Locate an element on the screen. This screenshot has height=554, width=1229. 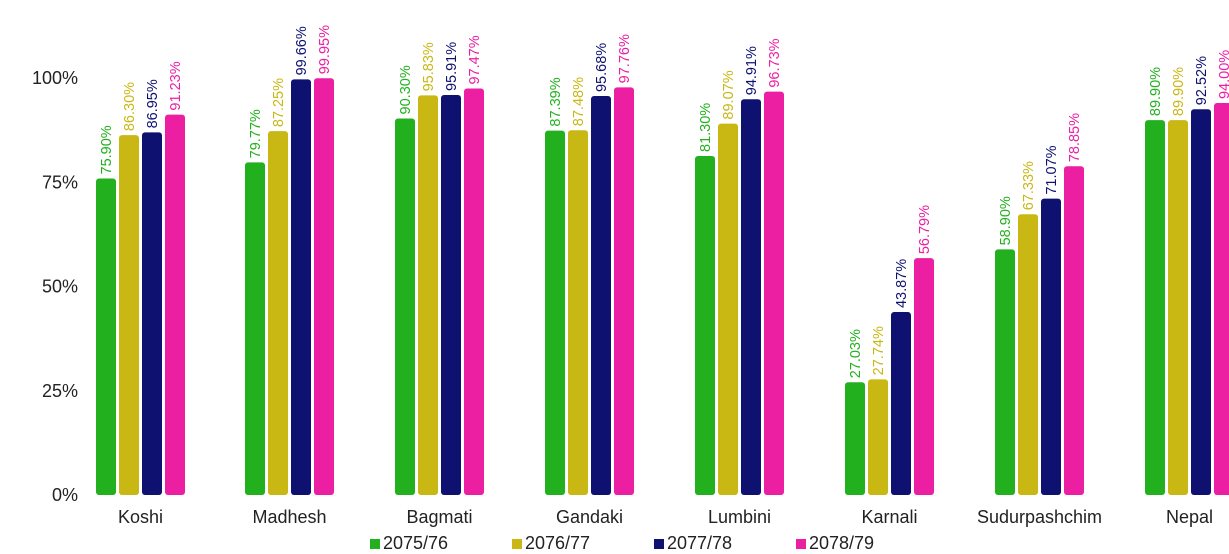
data-label: 96.73% is located at coordinates (775, 62).